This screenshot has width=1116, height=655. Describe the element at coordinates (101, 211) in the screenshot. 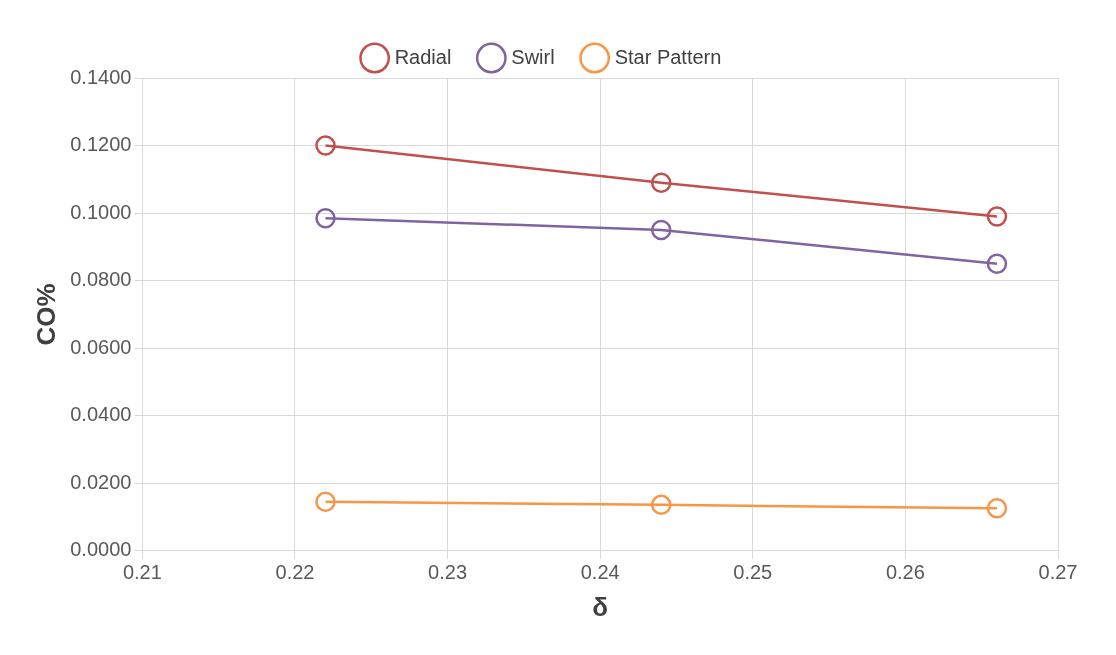

I see `y-tick-label: 0.1000` at that location.